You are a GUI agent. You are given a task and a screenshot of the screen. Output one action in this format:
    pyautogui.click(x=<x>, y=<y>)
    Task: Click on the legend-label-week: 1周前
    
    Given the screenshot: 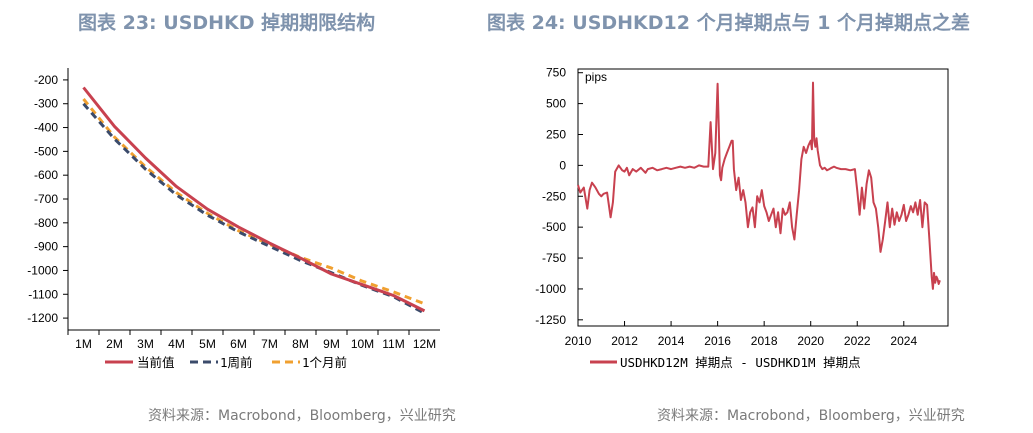 What is the action you would take?
    pyautogui.click(x=236, y=362)
    